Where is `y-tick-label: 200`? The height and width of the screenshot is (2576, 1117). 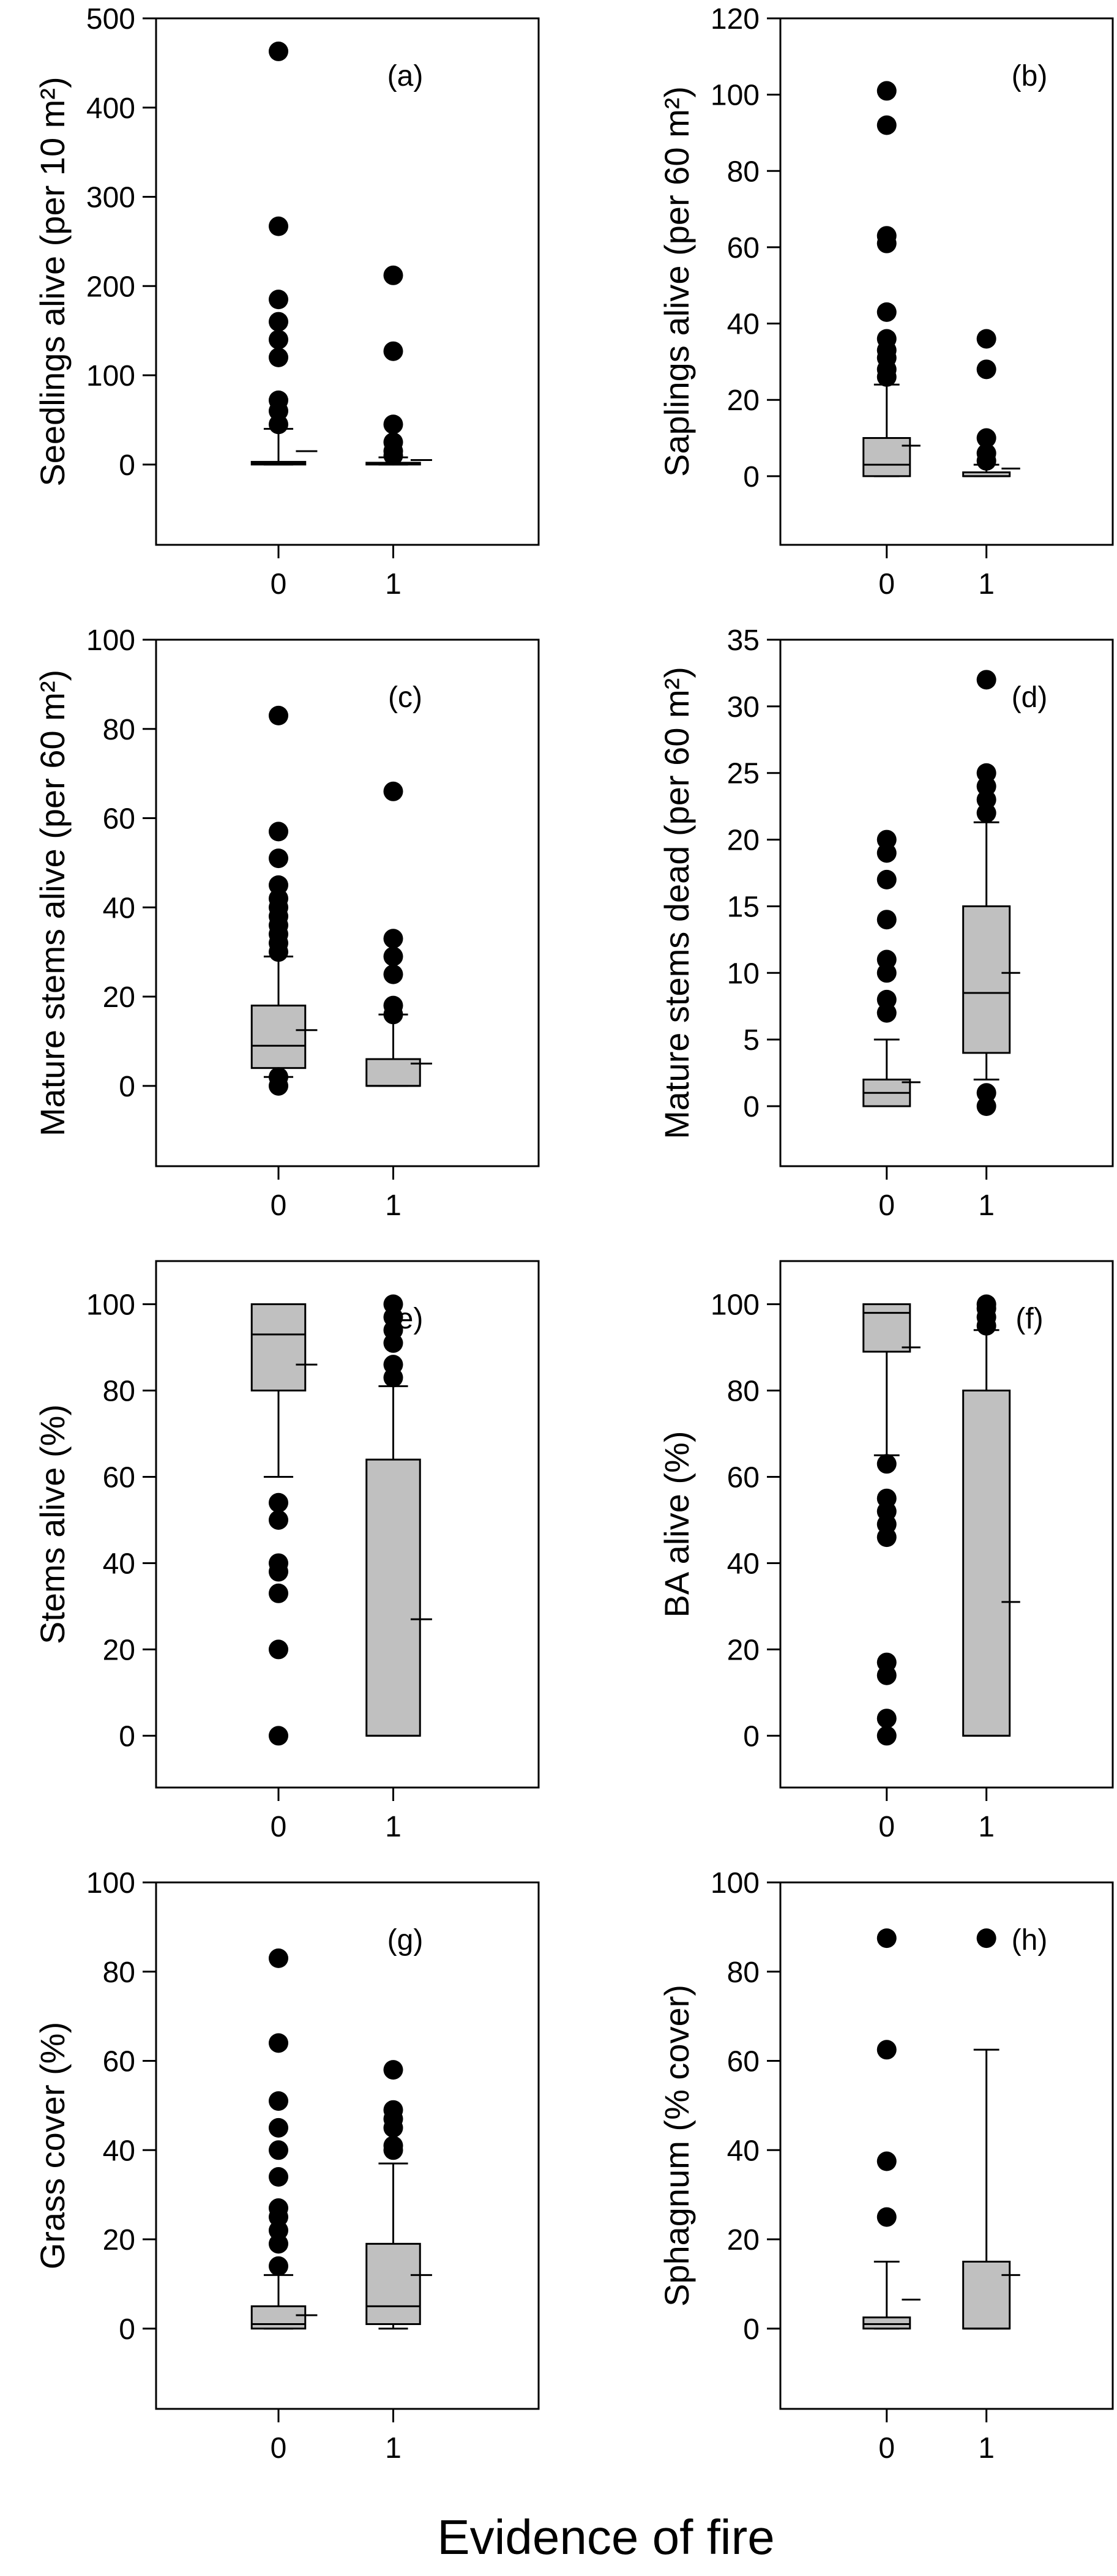
y-tick-label: 200 is located at coordinates (110, 287).